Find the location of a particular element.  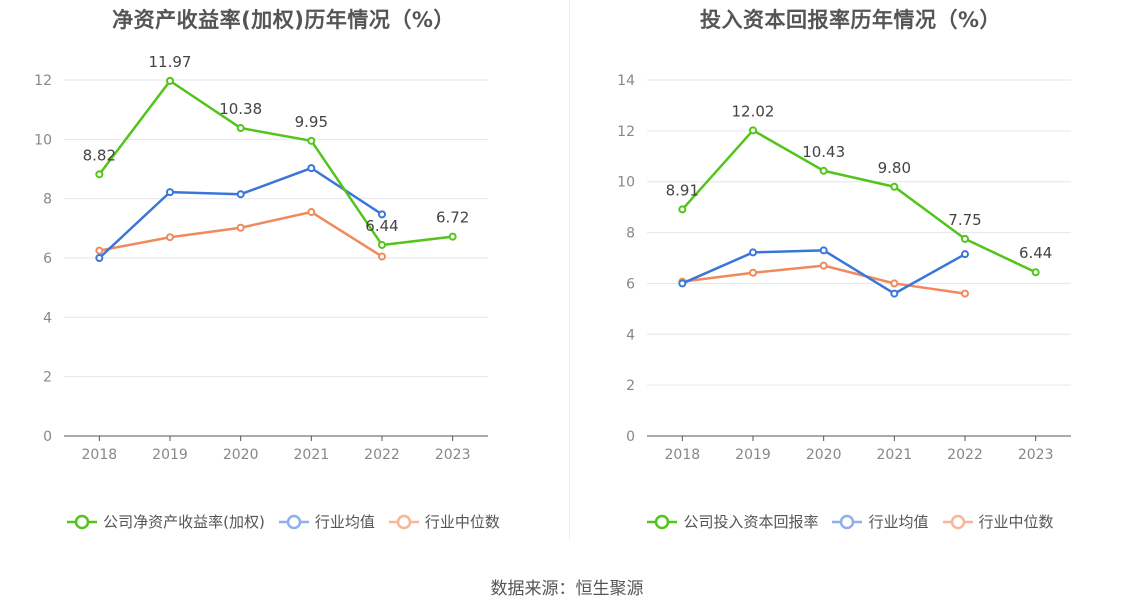

chart-legend: 公司投入资本回报率 行业均值 行业中位数 is located at coordinates (850, 521).